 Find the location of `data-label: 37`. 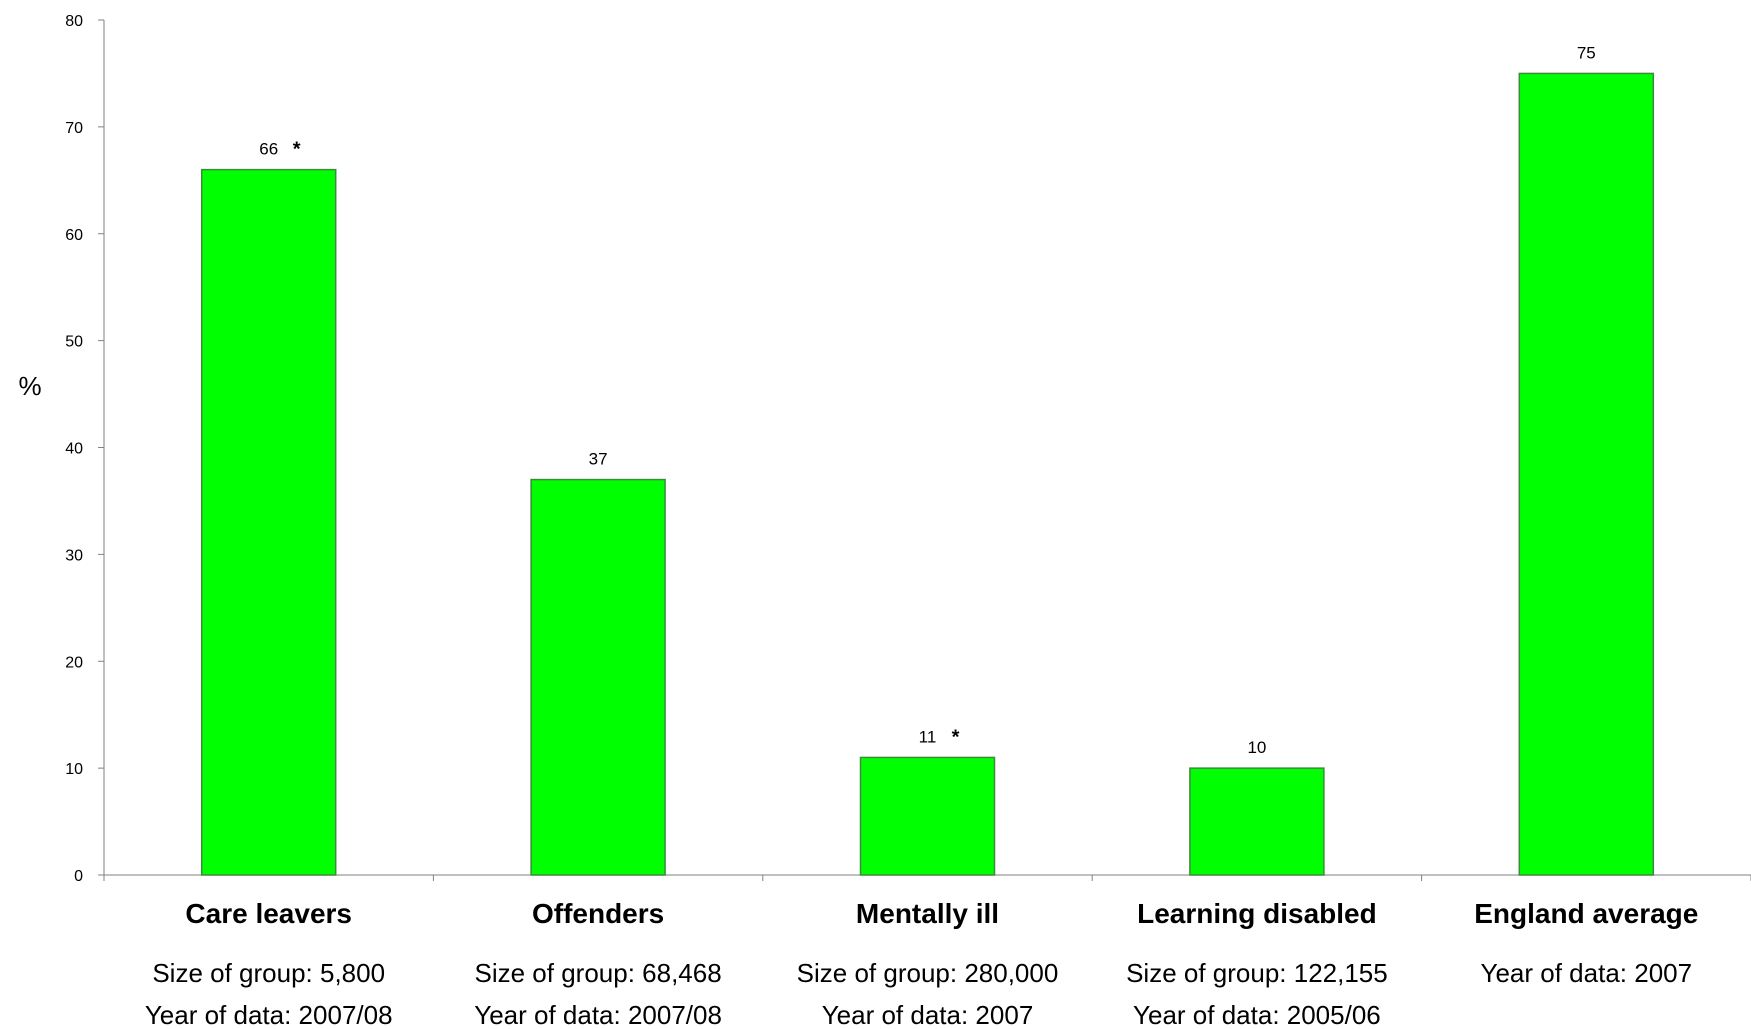

data-label: 37 is located at coordinates (598, 459).